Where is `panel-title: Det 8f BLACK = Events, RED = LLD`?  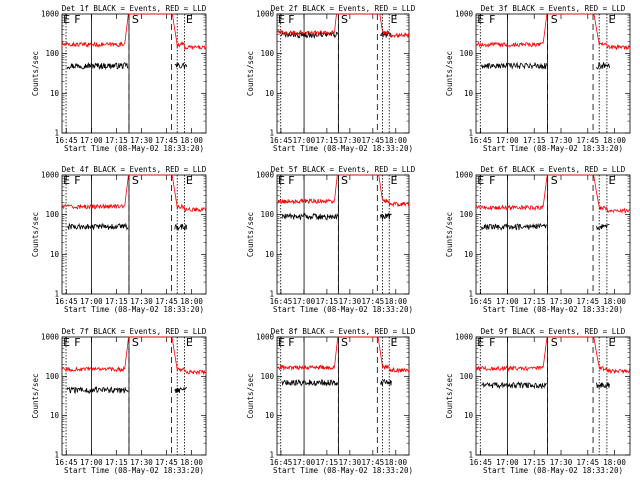 panel-title: Det 8f BLACK = Events, RED = LLD is located at coordinates (343, 331).